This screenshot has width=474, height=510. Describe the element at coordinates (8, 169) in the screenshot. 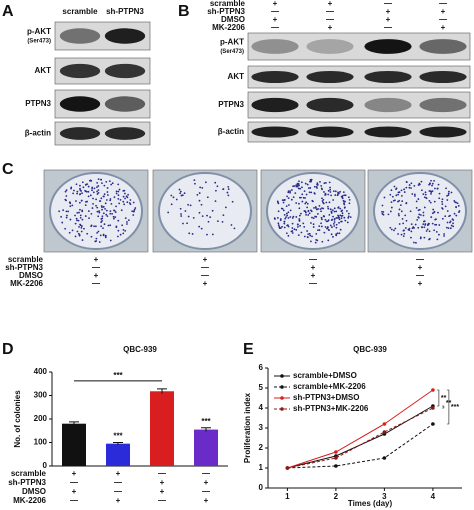

I see `panel-label: C` at that location.